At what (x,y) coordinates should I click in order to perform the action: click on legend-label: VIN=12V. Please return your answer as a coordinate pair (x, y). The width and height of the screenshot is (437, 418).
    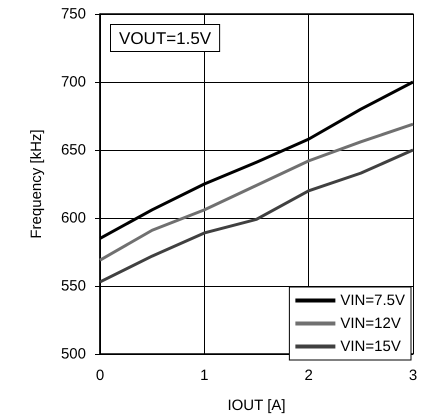
    Looking at the image, I should click on (370, 323).